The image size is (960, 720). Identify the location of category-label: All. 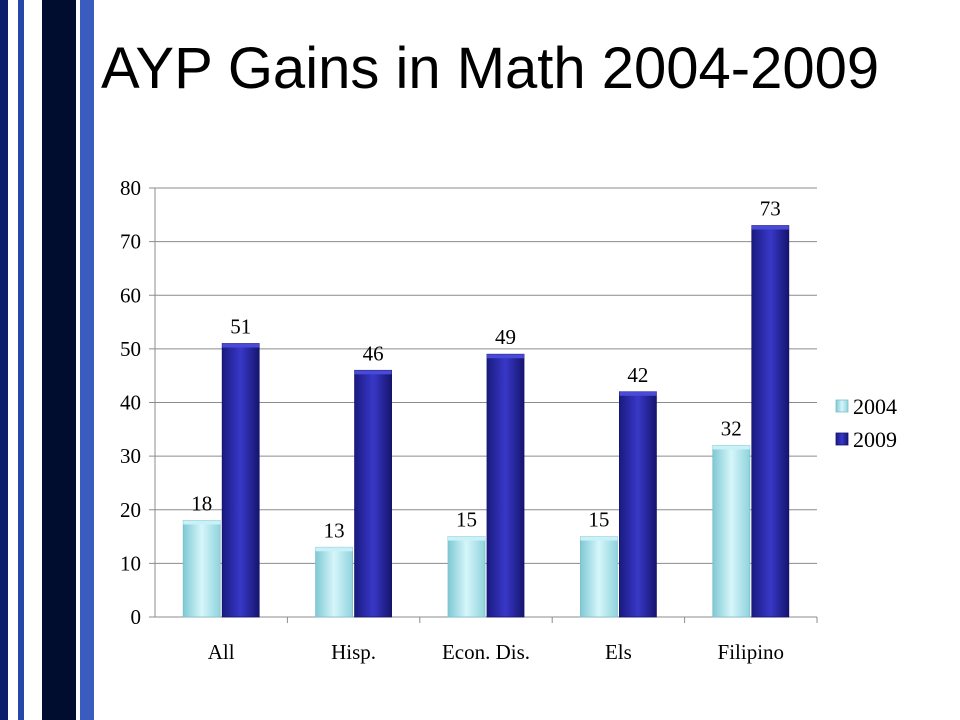
(221, 652).